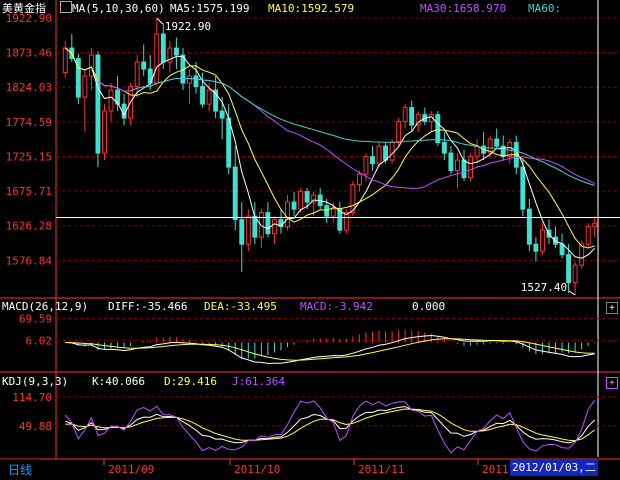 The image size is (620, 480). What do you see at coordinates (35, 319) in the screenshot?
I see `macd-tick-label: 69.59` at bounding box center [35, 319].